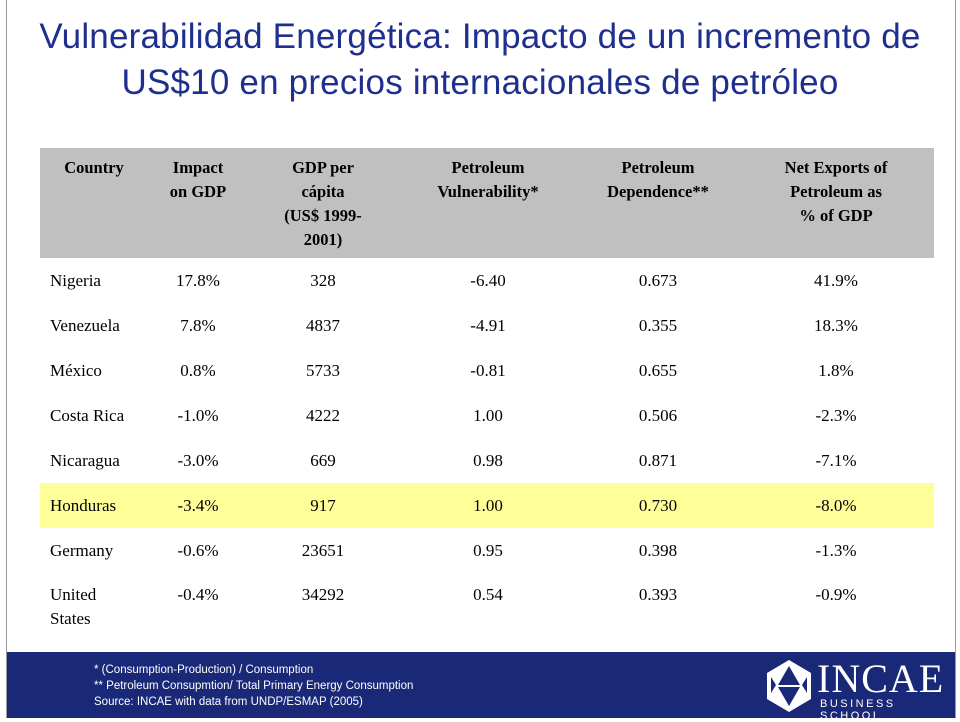 The height and width of the screenshot is (722, 960). I want to click on cell-impact: -3.4%, so click(198, 505).